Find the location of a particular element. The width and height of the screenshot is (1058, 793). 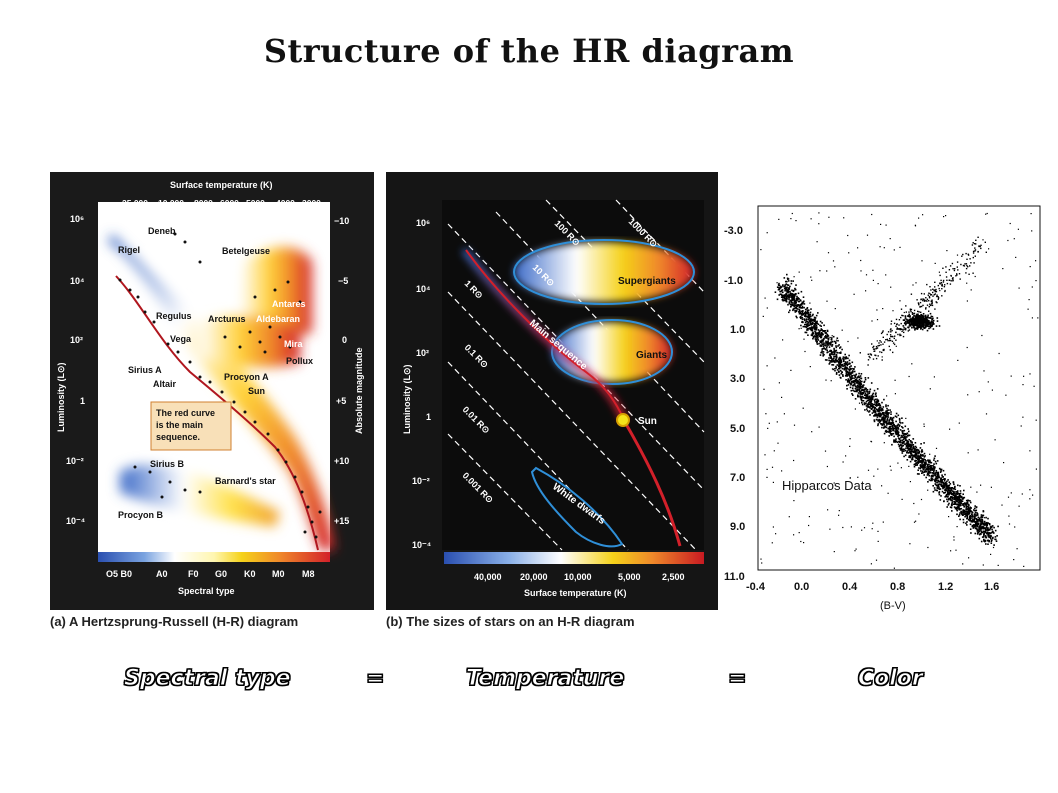

tick-label: 1.2 is located at coordinates (945, 587).